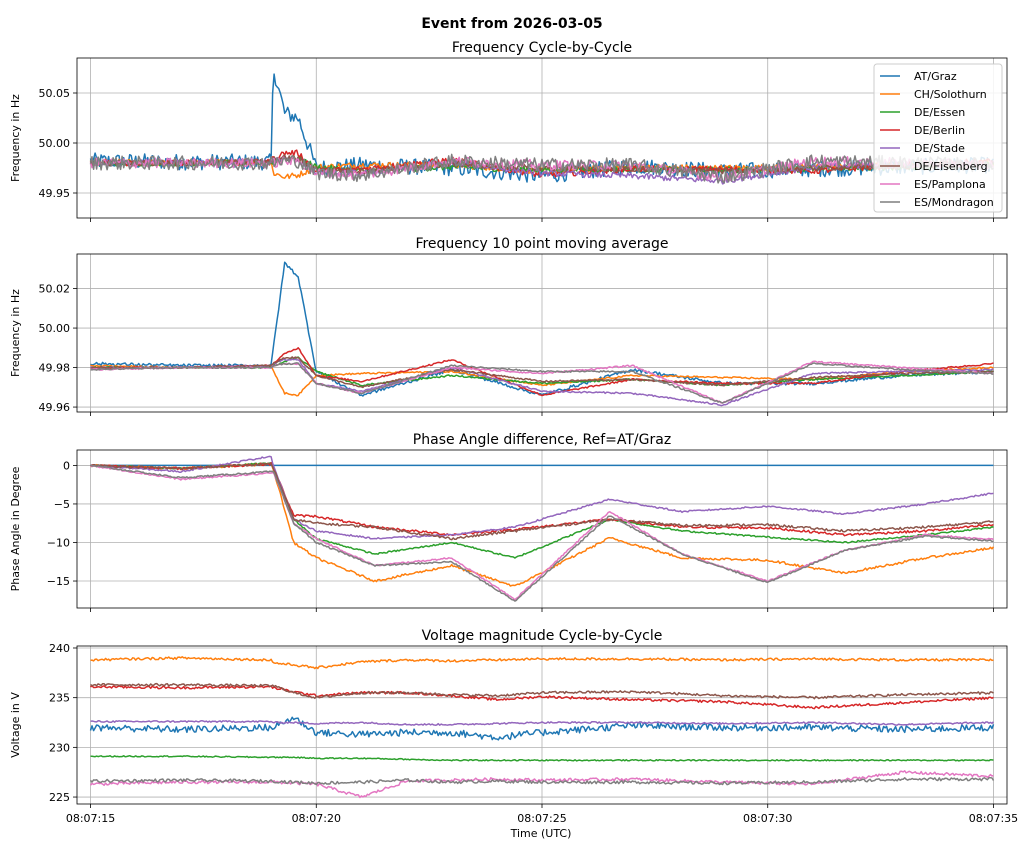  Describe the element at coordinates (90, 818) in the screenshot. I see `x-tick-label: 08:07:15` at that location.